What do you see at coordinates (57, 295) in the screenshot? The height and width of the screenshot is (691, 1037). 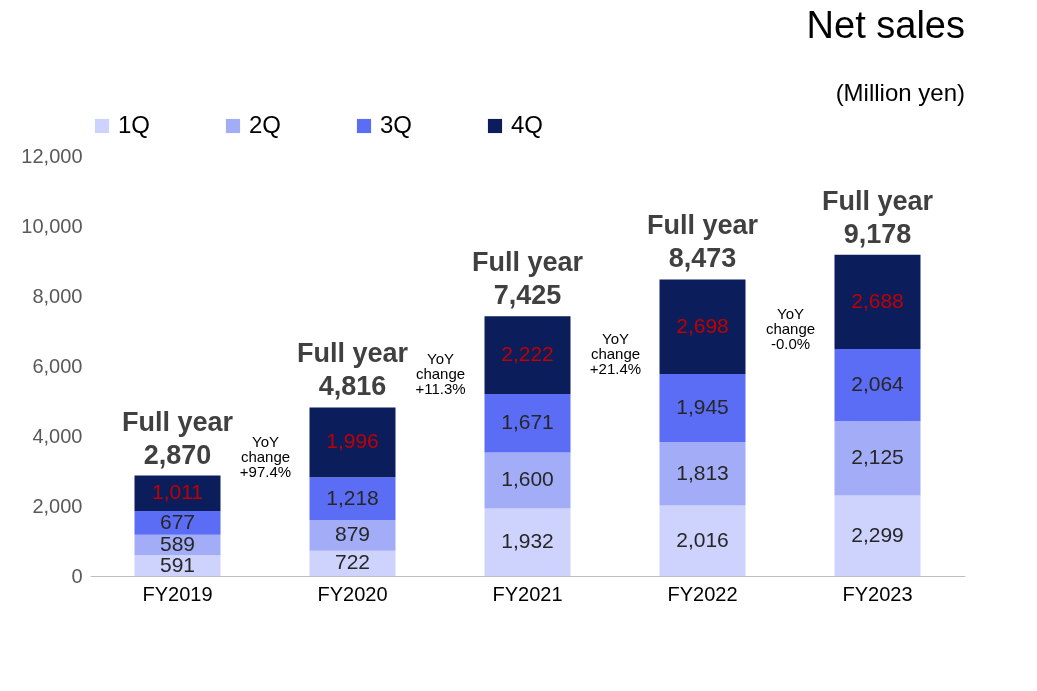 I see `y-tick-label: 8,000` at bounding box center [57, 295].